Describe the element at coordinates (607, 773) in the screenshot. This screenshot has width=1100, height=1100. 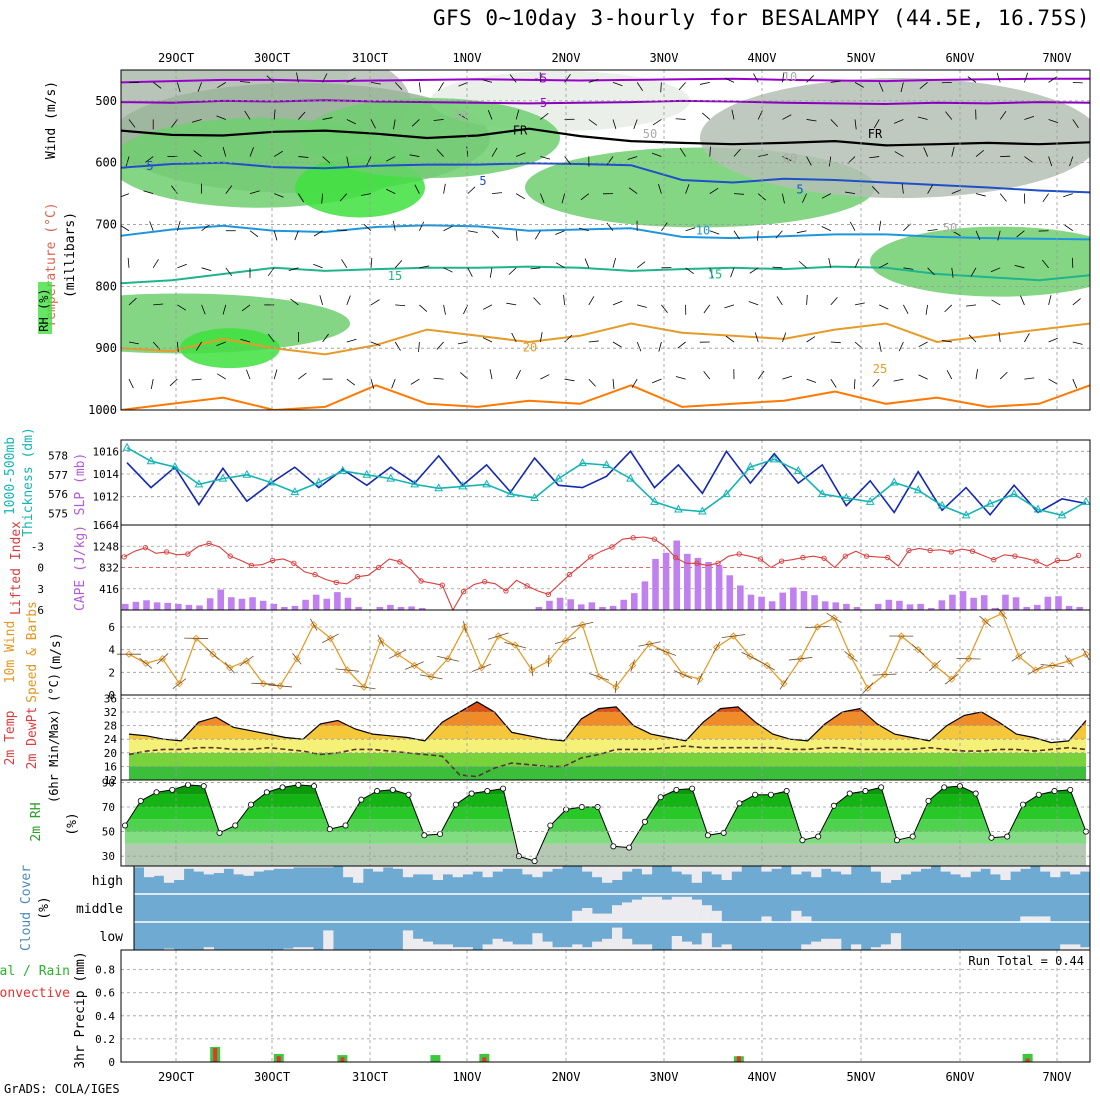
I see `temp-band` at that location.